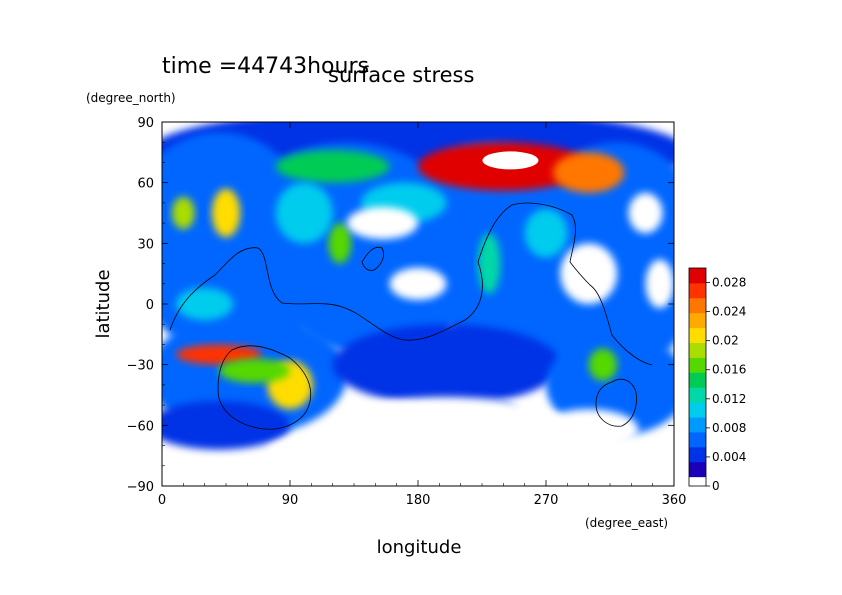  What do you see at coordinates (162, 500) in the screenshot?
I see `x-tick-label: 0` at bounding box center [162, 500].